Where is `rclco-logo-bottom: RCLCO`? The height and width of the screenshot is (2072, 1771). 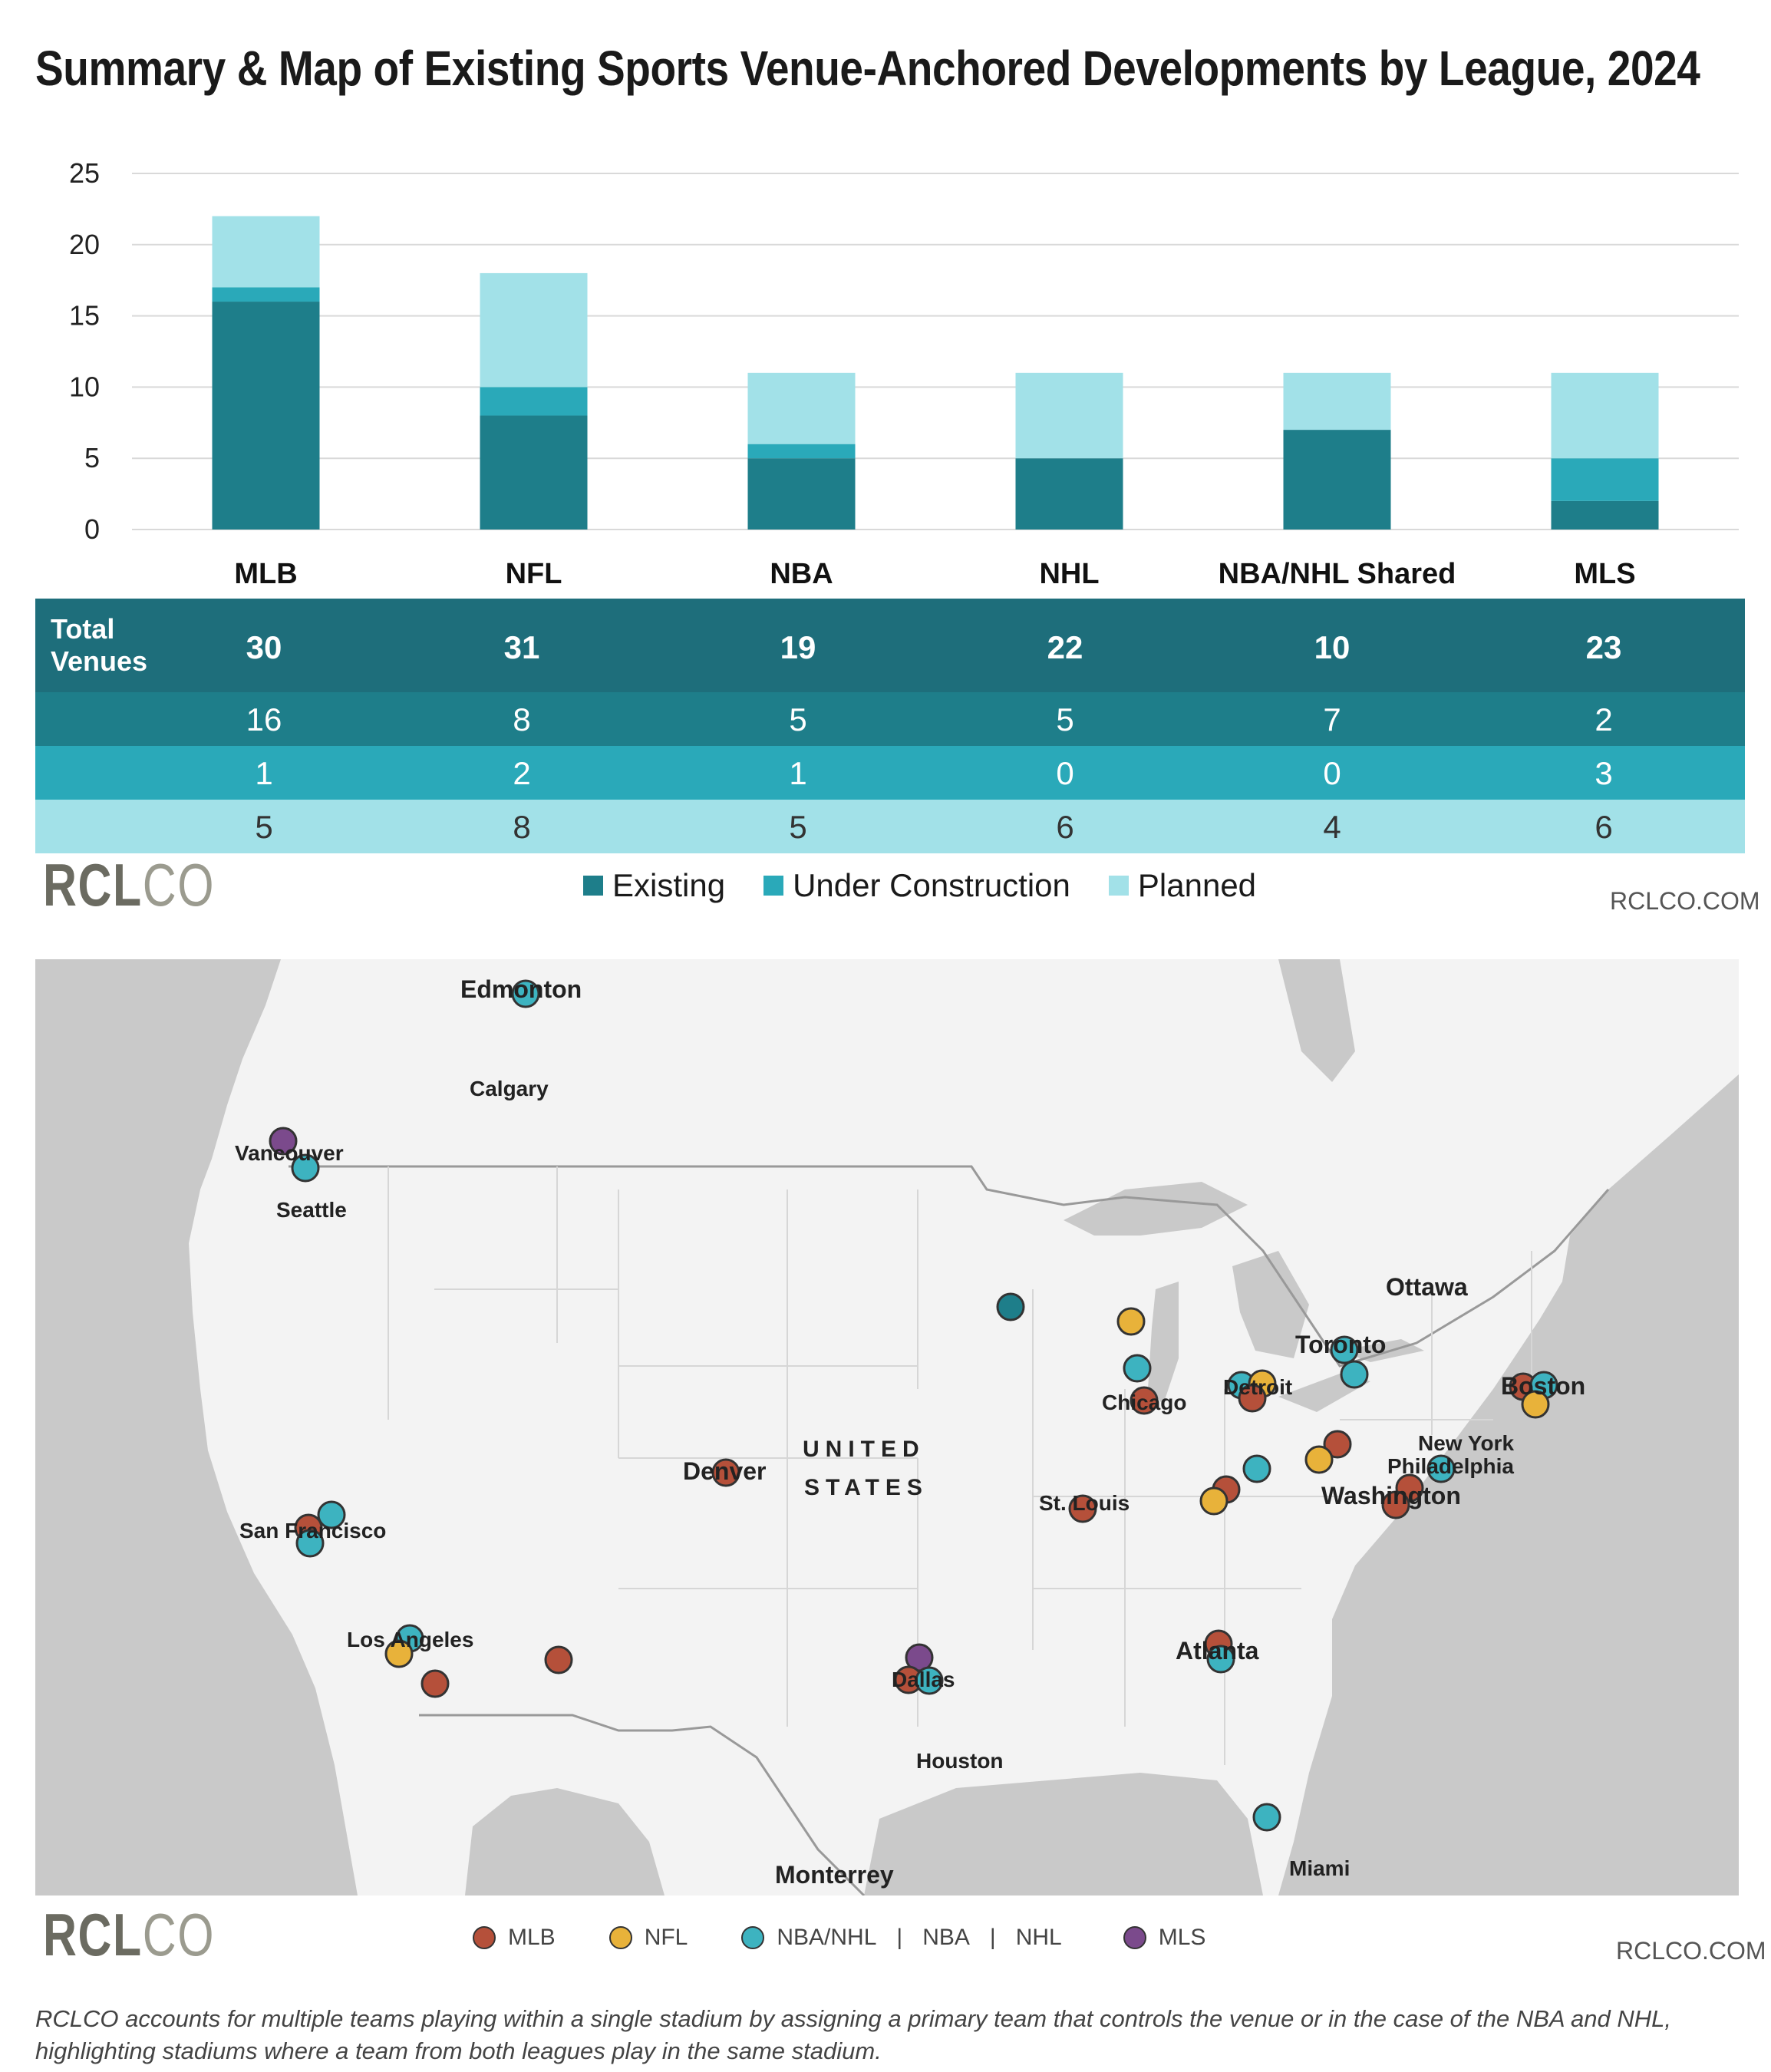 rclco-logo-bottom: RCLCO is located at coordinates (129, 1935).